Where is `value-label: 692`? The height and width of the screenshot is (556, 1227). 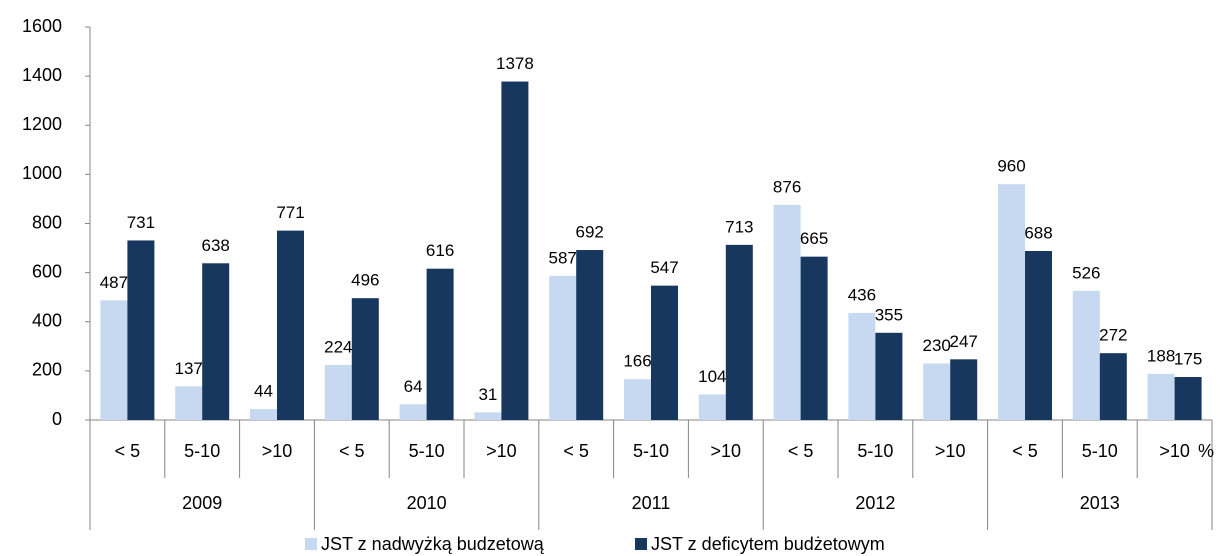
value-label: 692 is located at coordinates (590, 232).